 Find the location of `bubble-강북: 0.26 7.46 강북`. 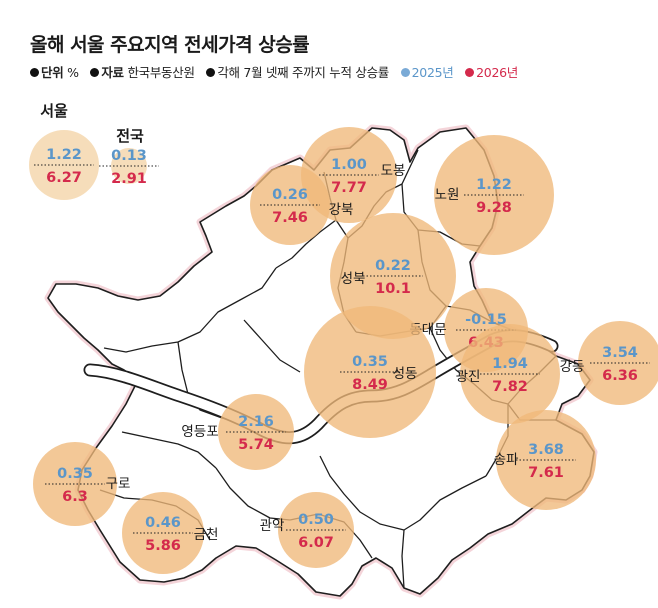

bubble-강북: 0.26 7.46 강북 is located at coordinates (301, 205).